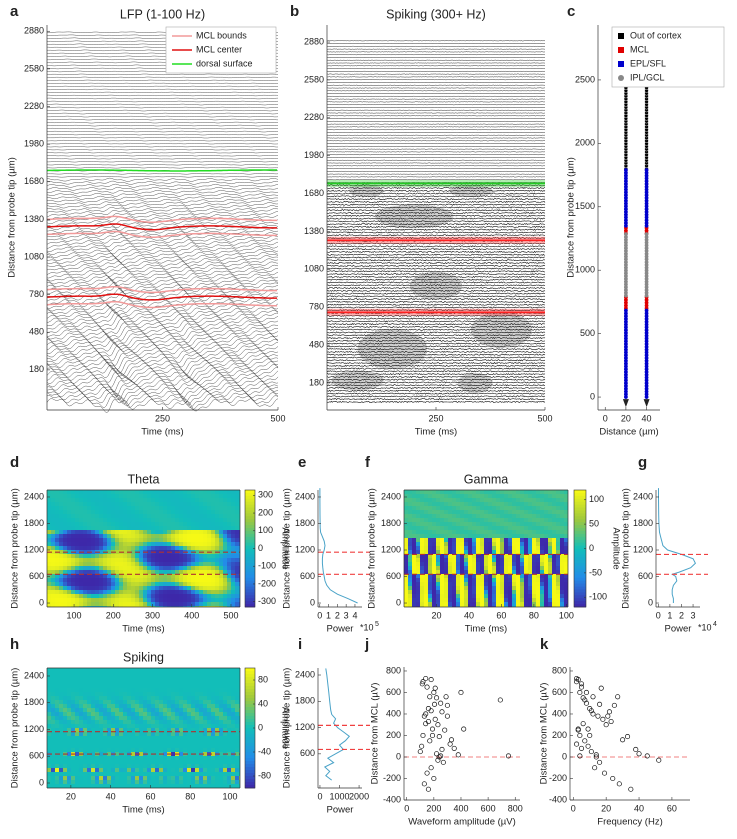 This screenshot has height=839, width=737. I want to click on probe-site, so click(647, 311).